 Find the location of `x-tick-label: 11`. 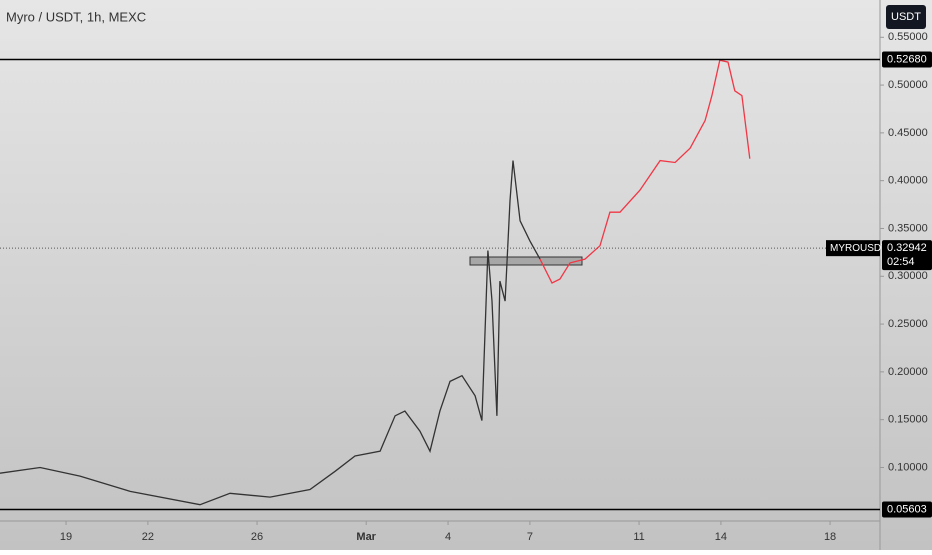

x-tick-label: 11 is located at coordinates (638, 537).